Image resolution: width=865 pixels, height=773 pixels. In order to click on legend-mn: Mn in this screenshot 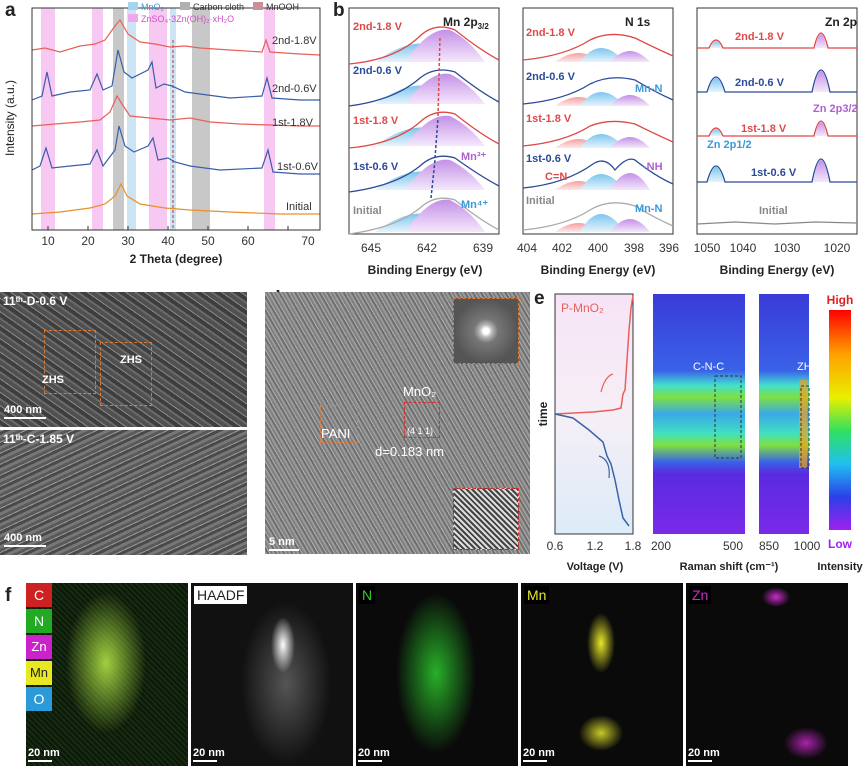, I will do `click(39, 673)`.